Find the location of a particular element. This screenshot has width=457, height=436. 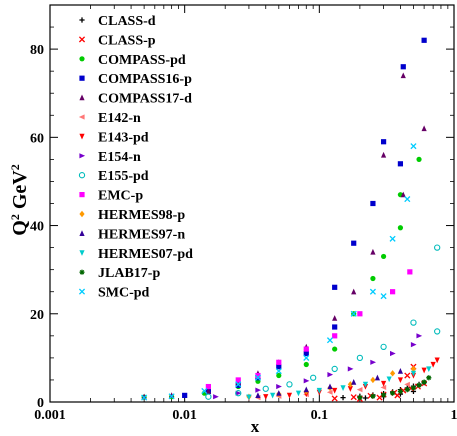

series-hermes07-pd is located at coordinates (339, 383).